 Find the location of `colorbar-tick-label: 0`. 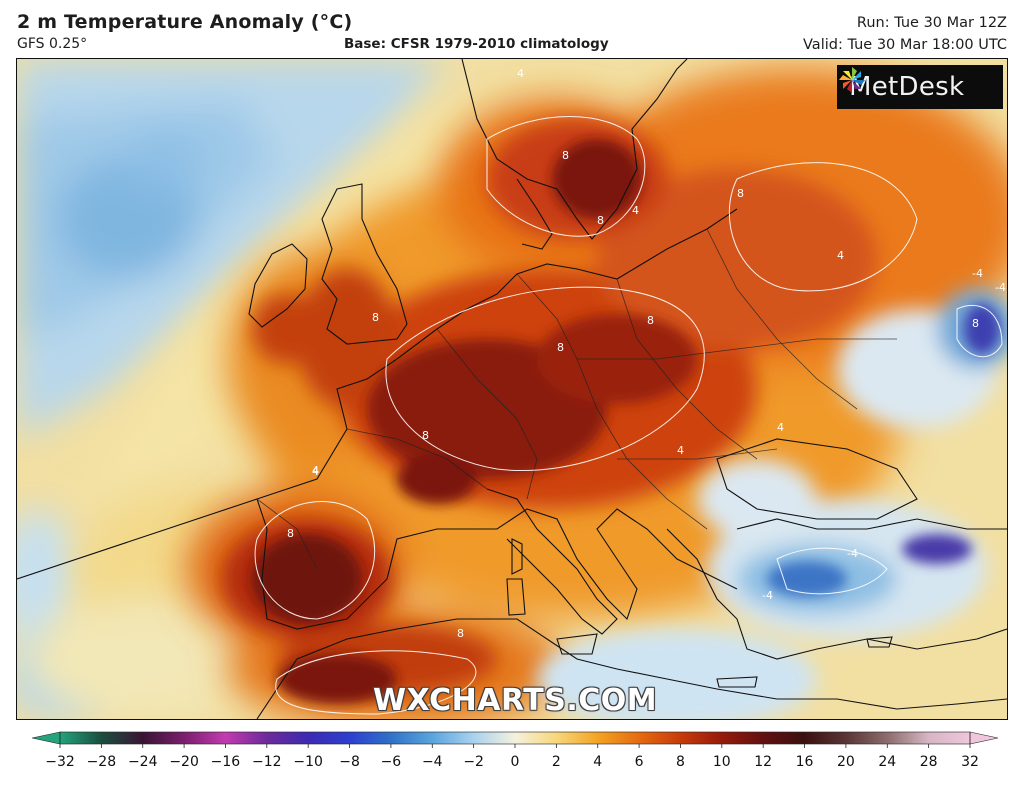

colorbar-tick-label: 0 is located at coordinates (515, 762).